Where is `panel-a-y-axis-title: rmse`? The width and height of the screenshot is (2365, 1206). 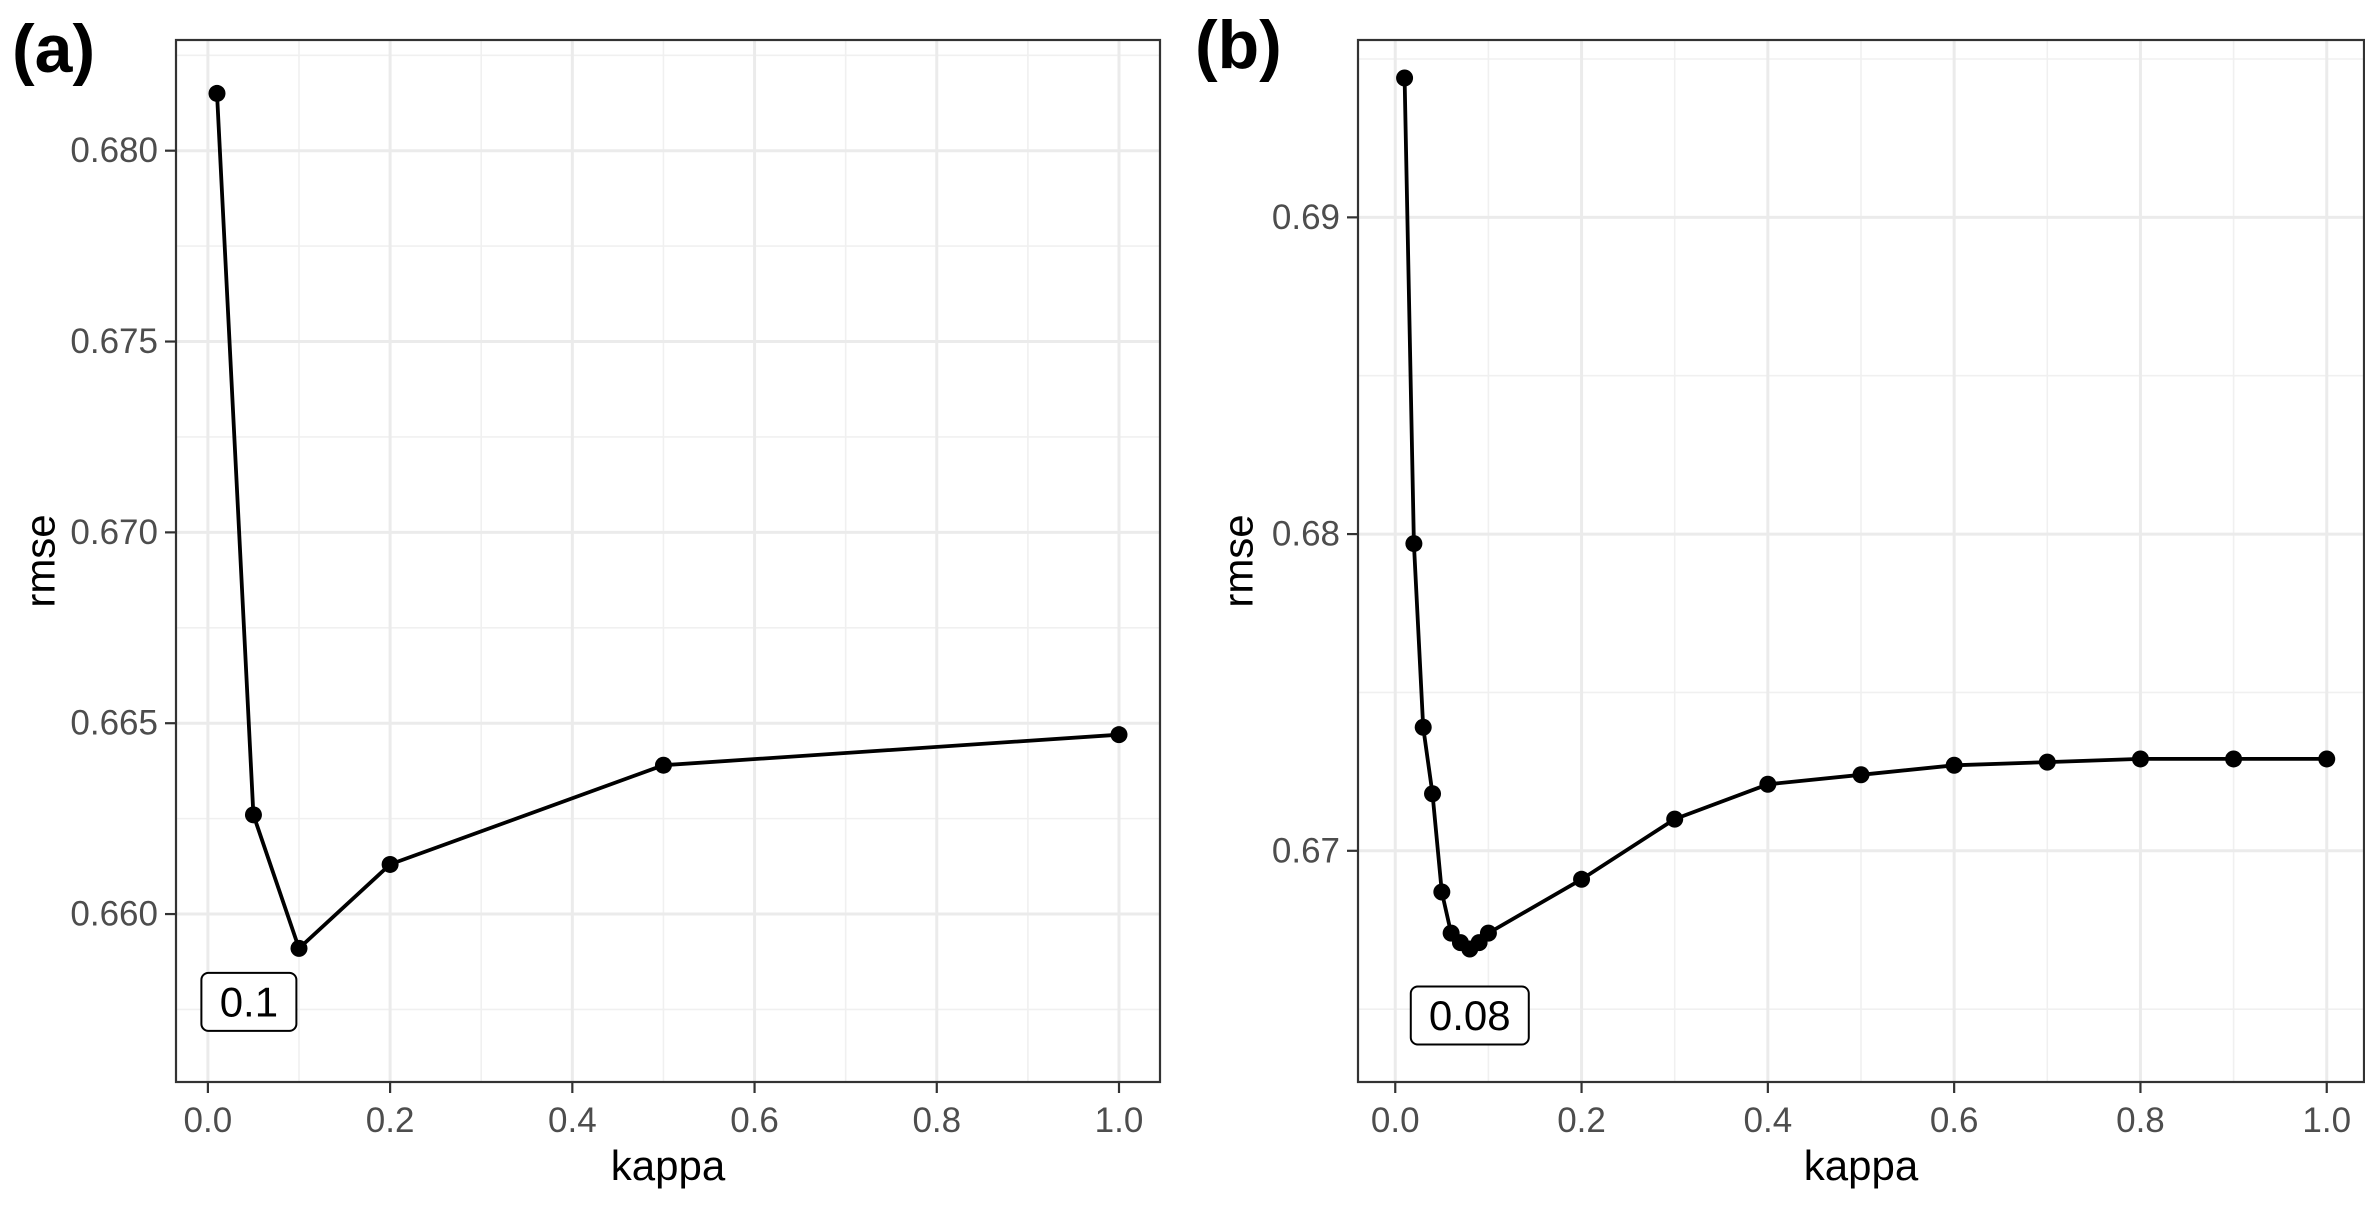 panel-a-y-axis-title: rmse is located at coordinates (40, 560).